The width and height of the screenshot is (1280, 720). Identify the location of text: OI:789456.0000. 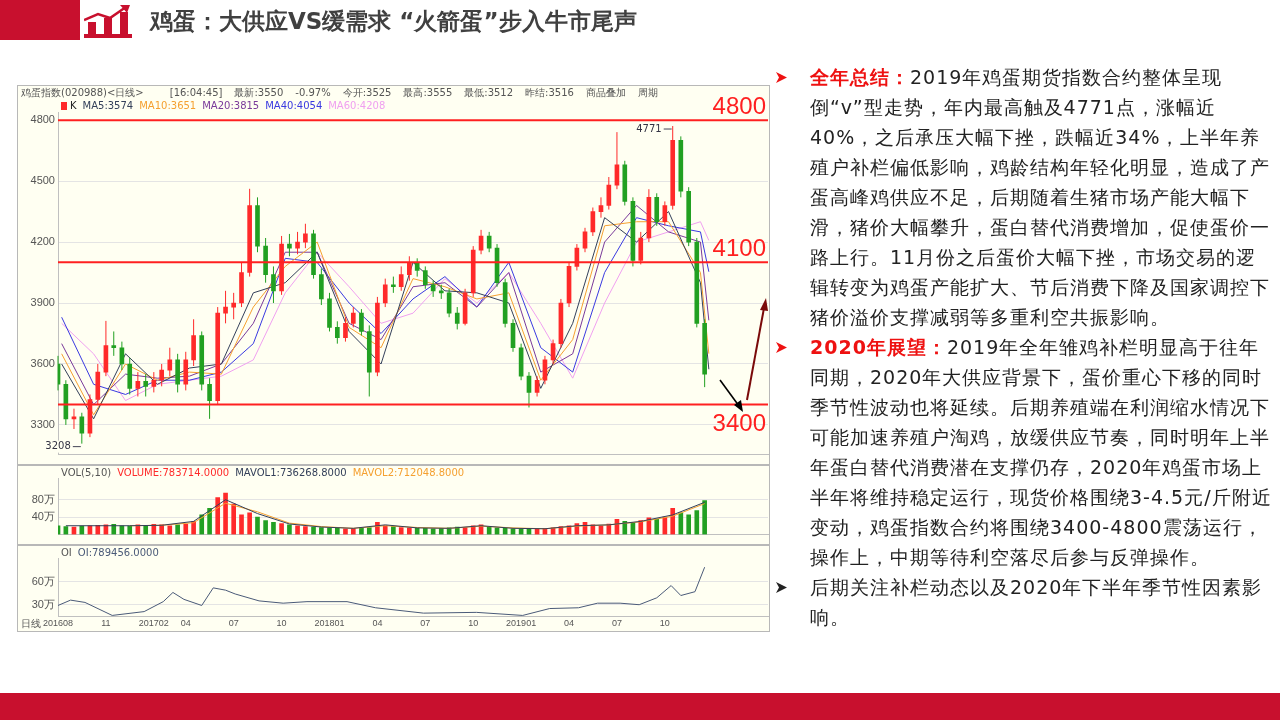
(118, 552).